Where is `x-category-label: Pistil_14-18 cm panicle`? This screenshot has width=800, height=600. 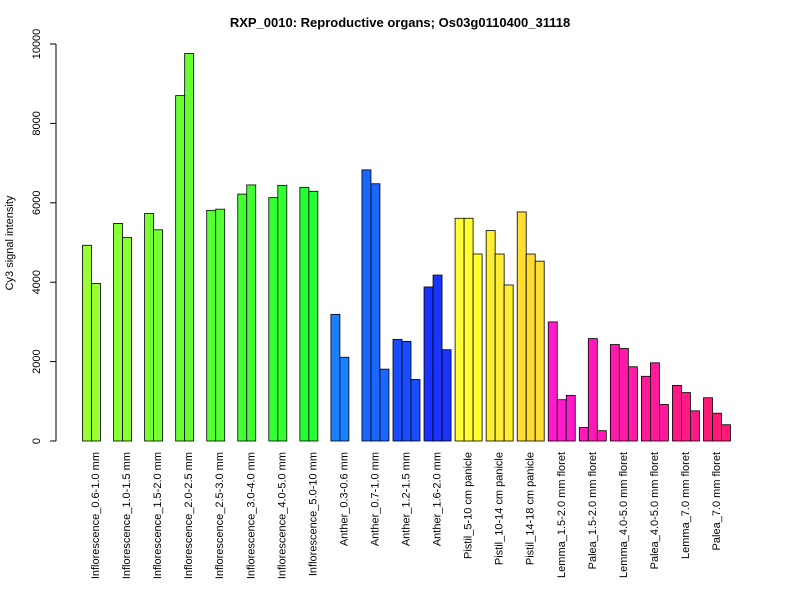 x-category-label: Pistil_14-18 cm panicle is located at coordinates (531, 508).